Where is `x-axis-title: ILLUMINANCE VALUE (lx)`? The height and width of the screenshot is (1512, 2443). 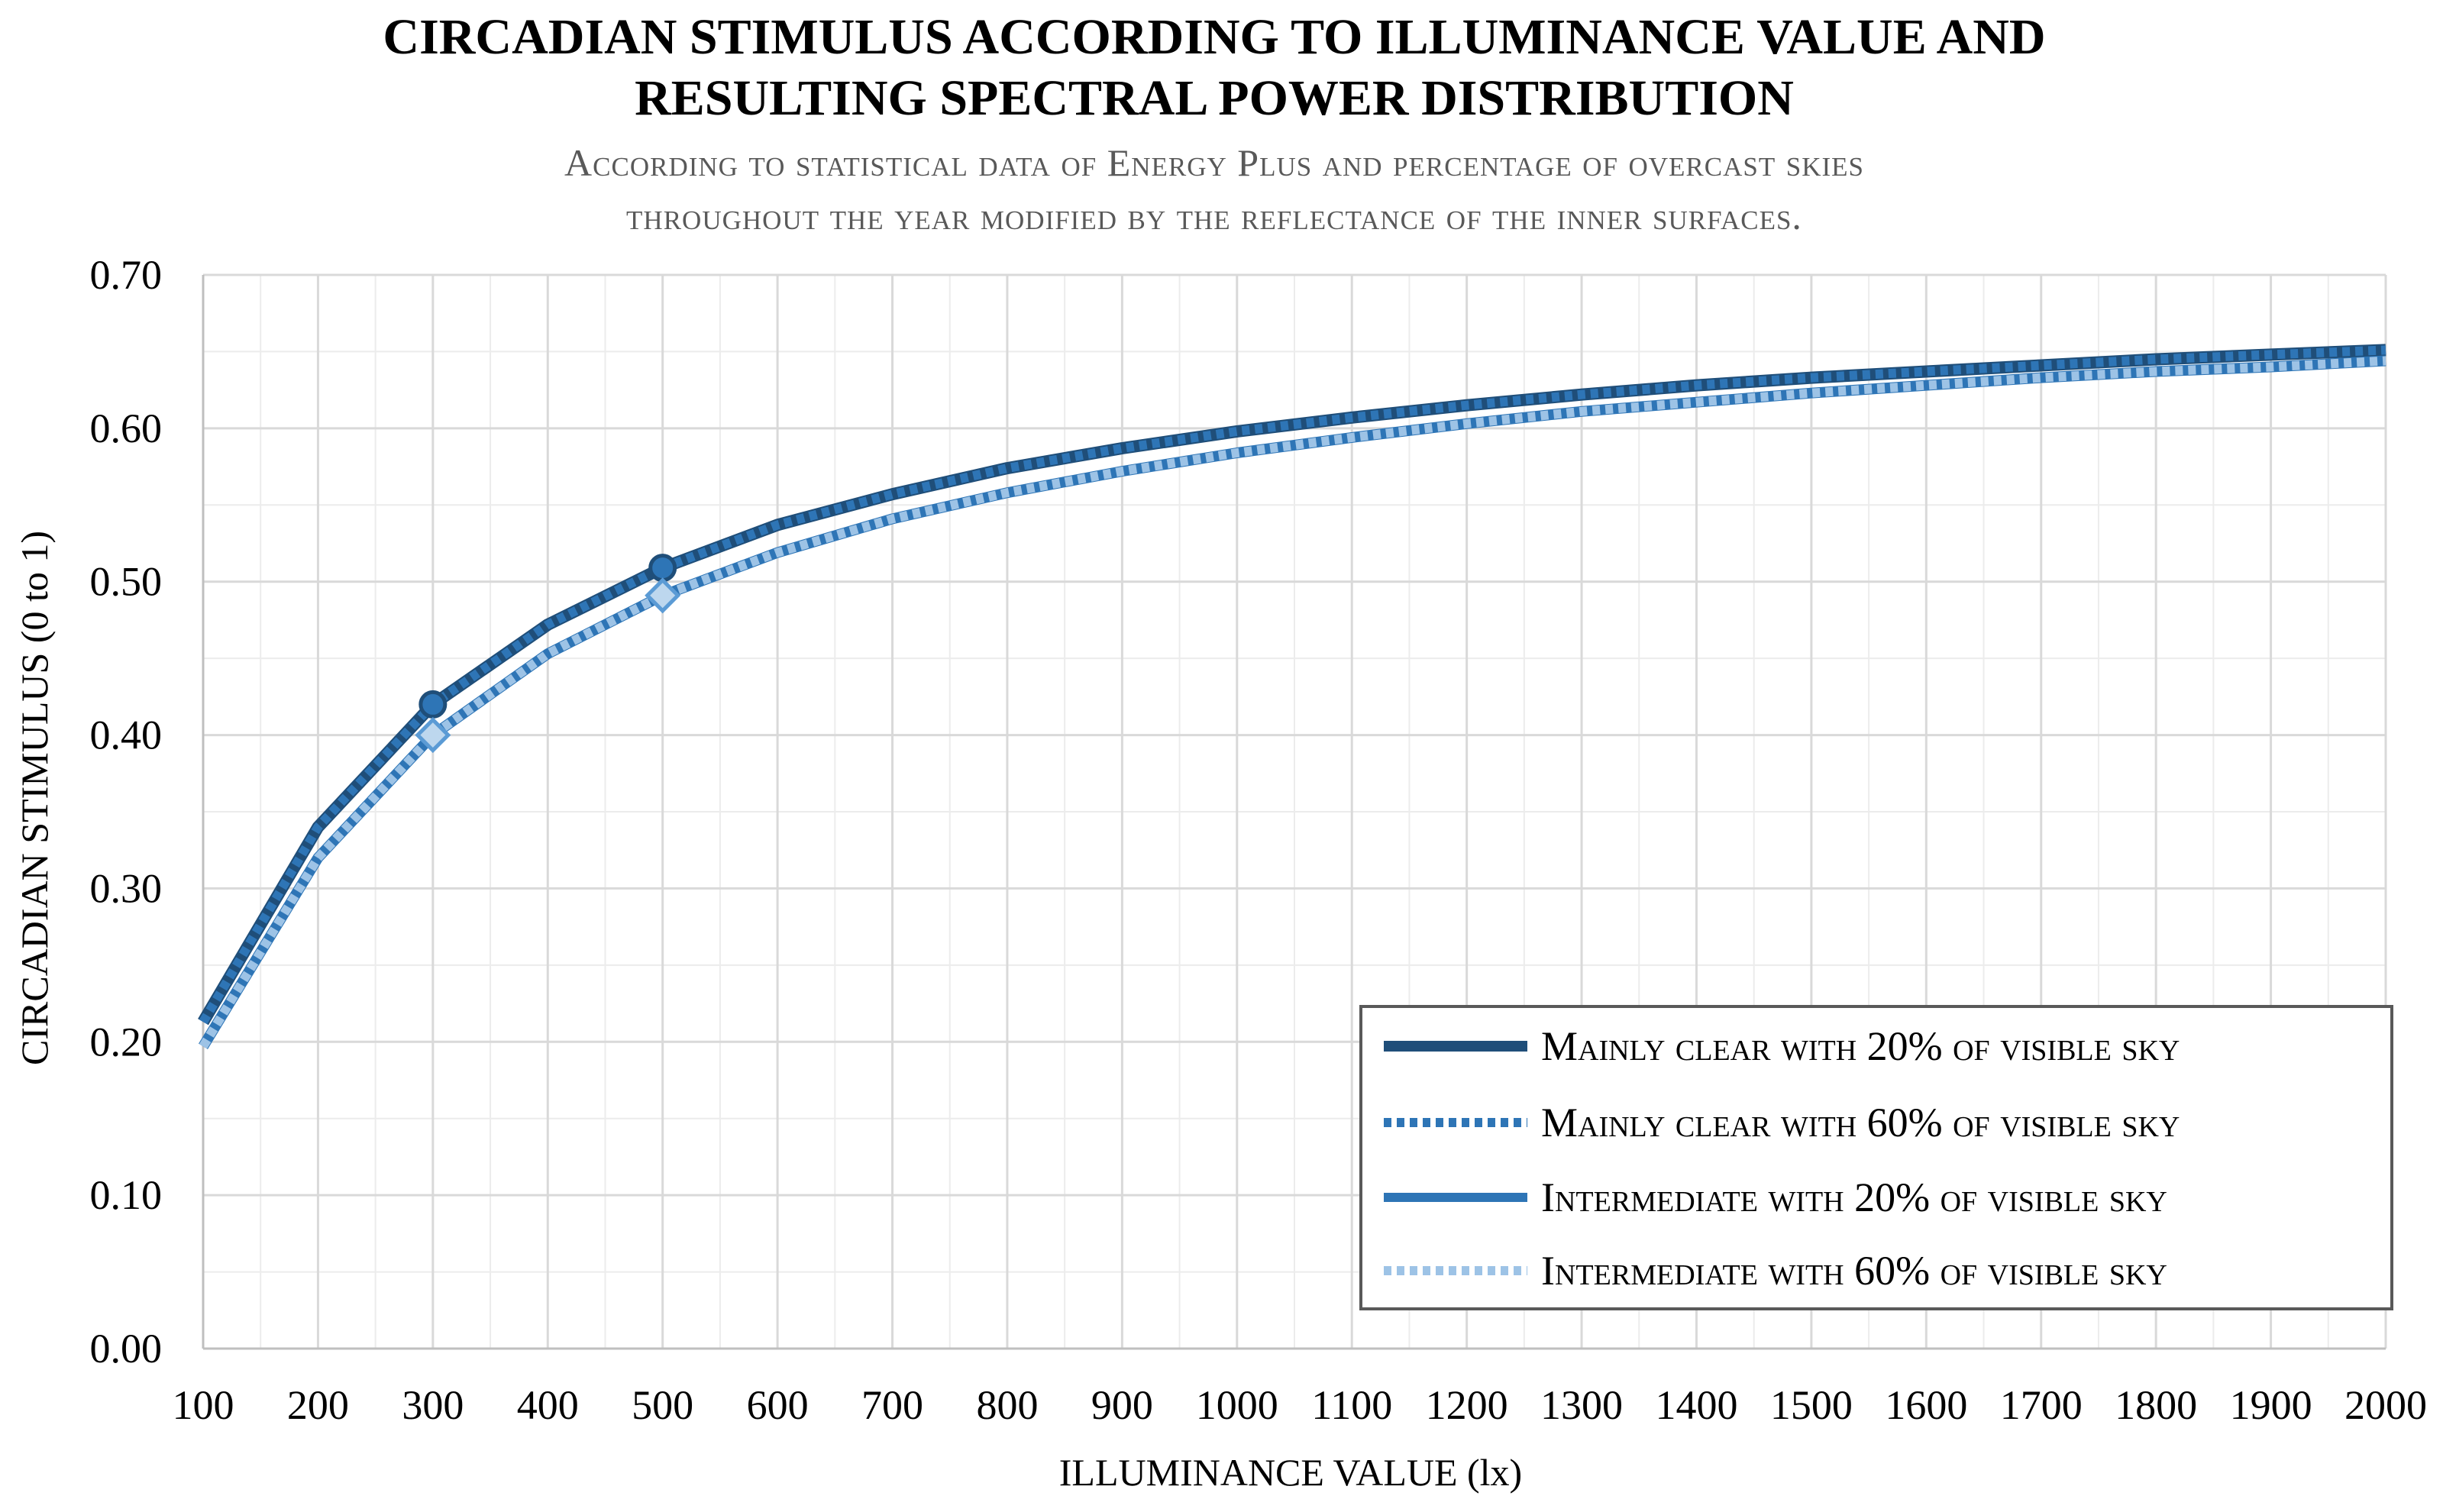 x-axis-title: ILLUMINANCE VALUE (lx) is located at coordinates (1290, 1473).